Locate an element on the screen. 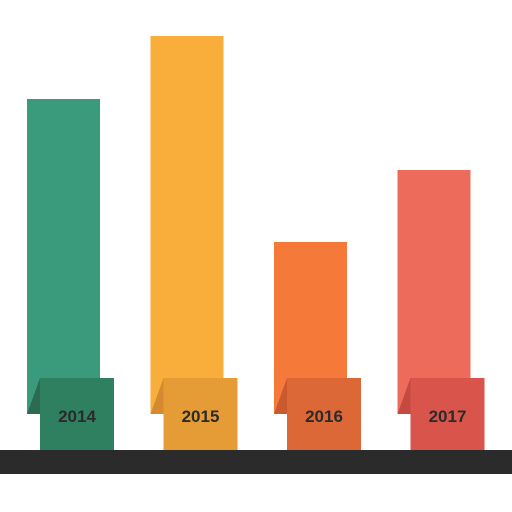 This screenshot has height=512, width=512. year-tabs-group: 2014 2015 2016 2017 is located at coordinates (256, 414).